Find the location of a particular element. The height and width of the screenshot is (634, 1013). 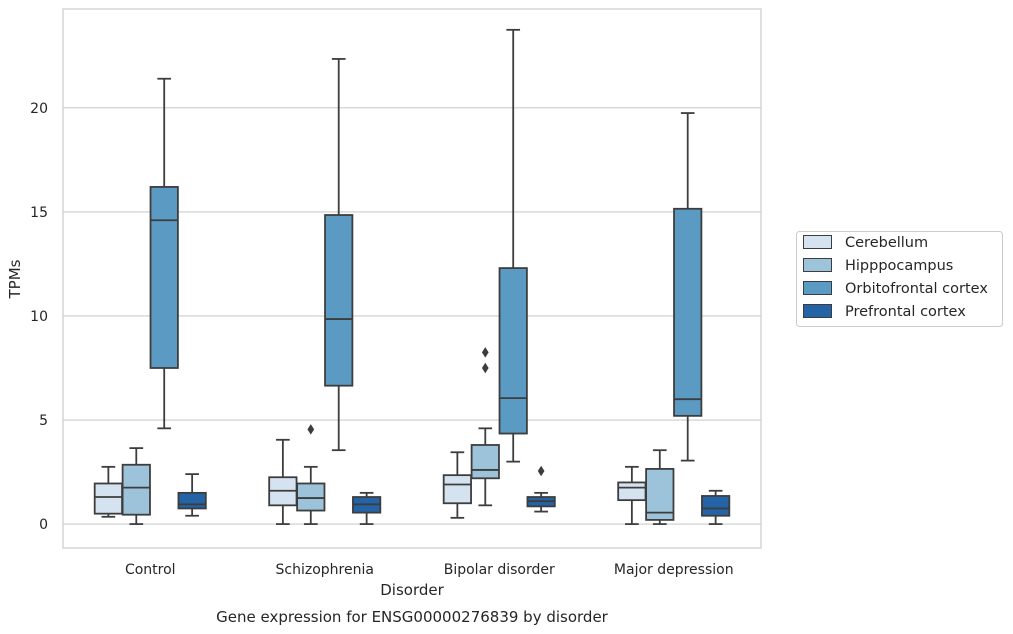

y-tick-label: 15 is located at coordinates (39, 213).